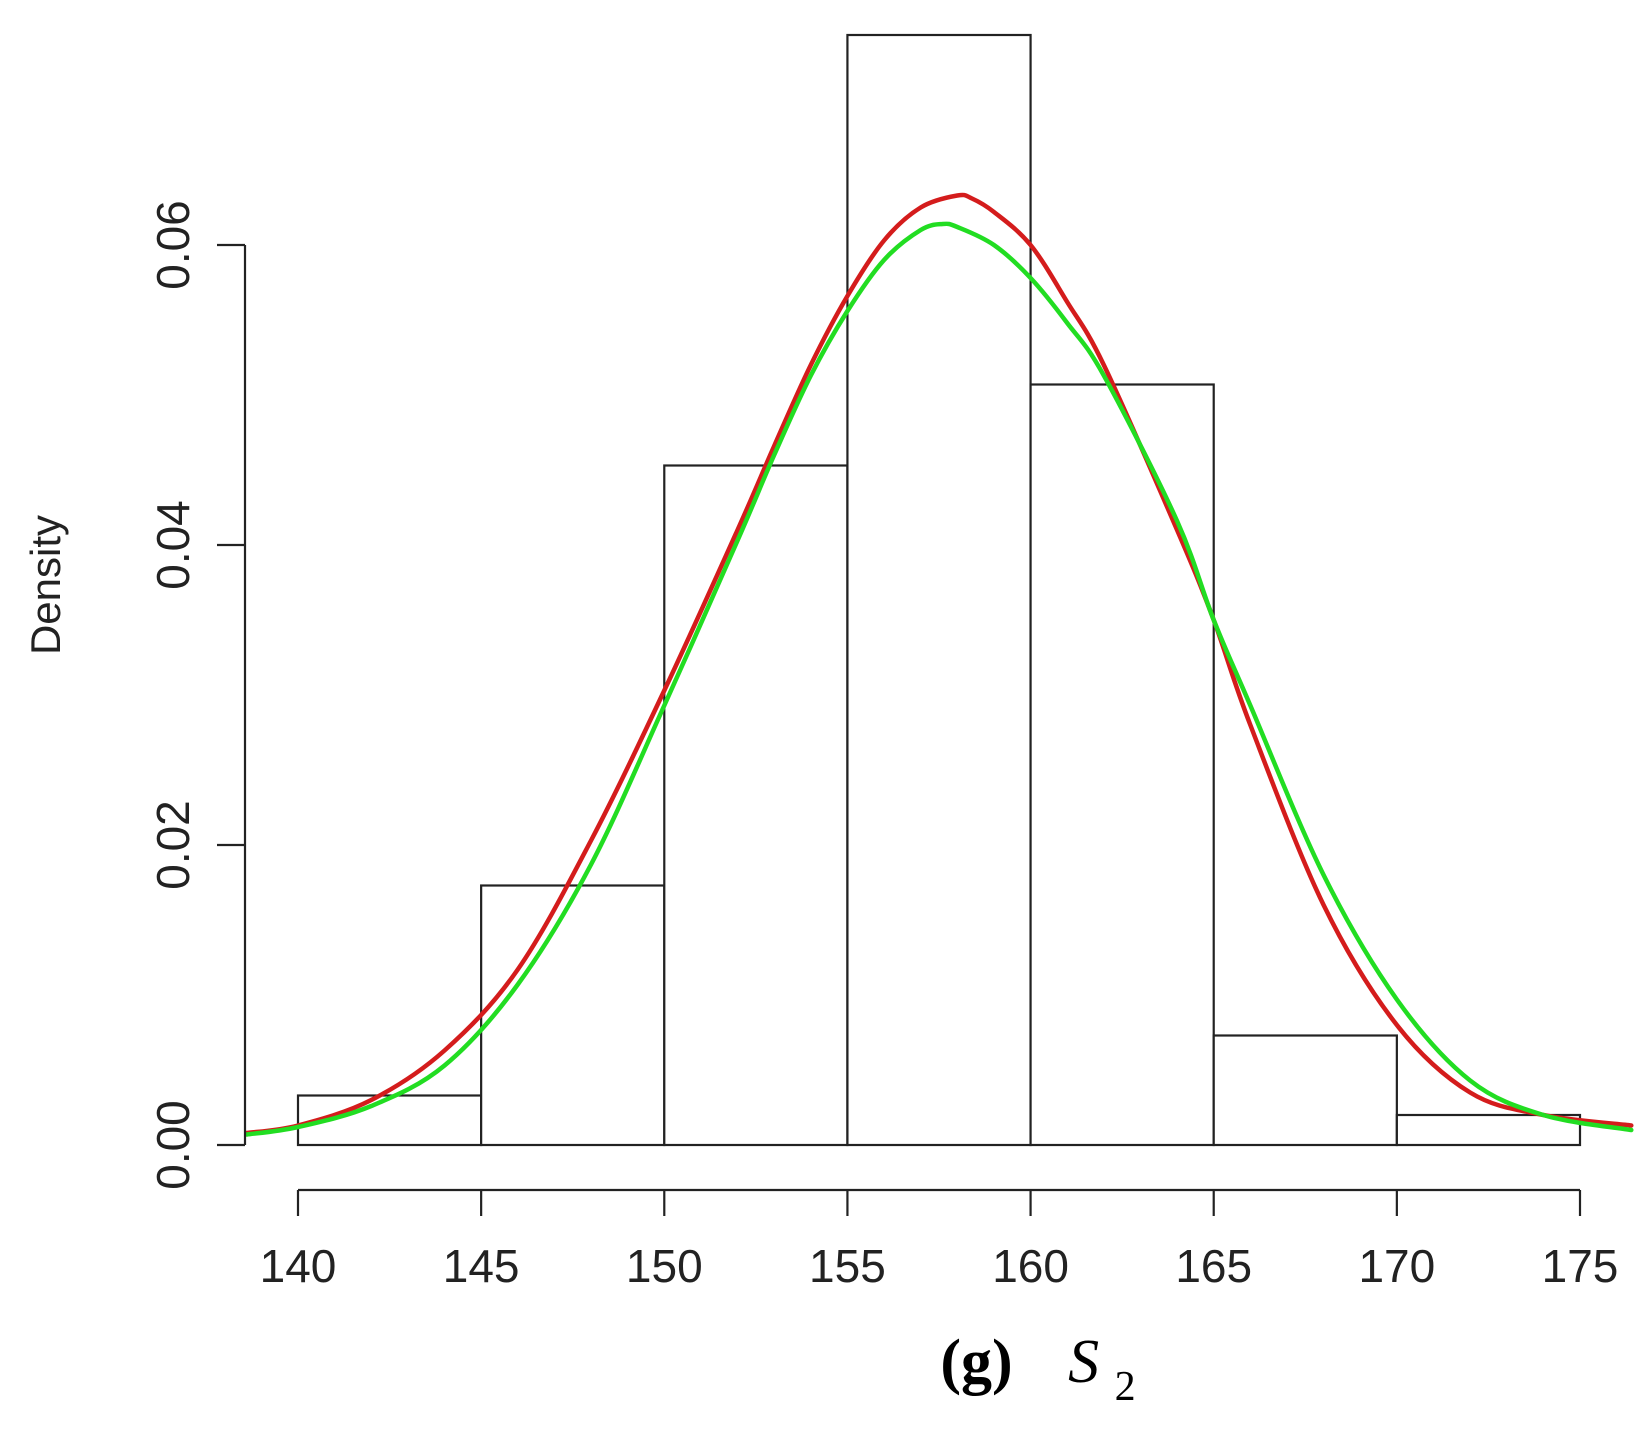 The width and height of the screenshot is (1647, 1434). What do you see at coordinates (976, 1362) in the screenshot?
I see `caption-label: (g)` at bounding box center [976, 1362].